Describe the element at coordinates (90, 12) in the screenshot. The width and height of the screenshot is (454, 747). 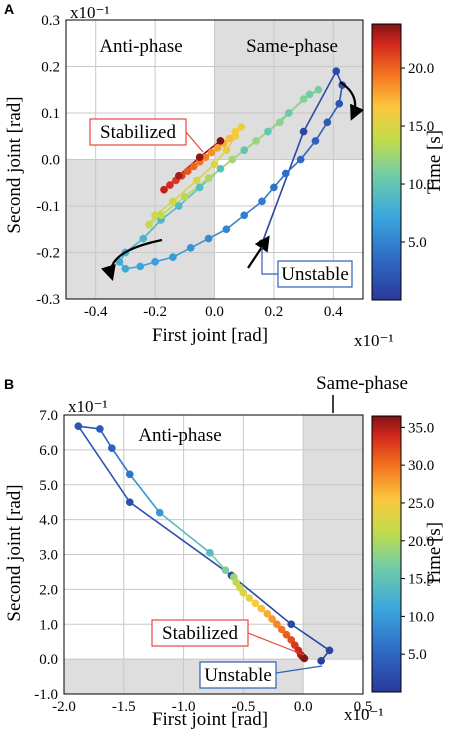
I see `y-scale-label: x10⁻¹` at that location.